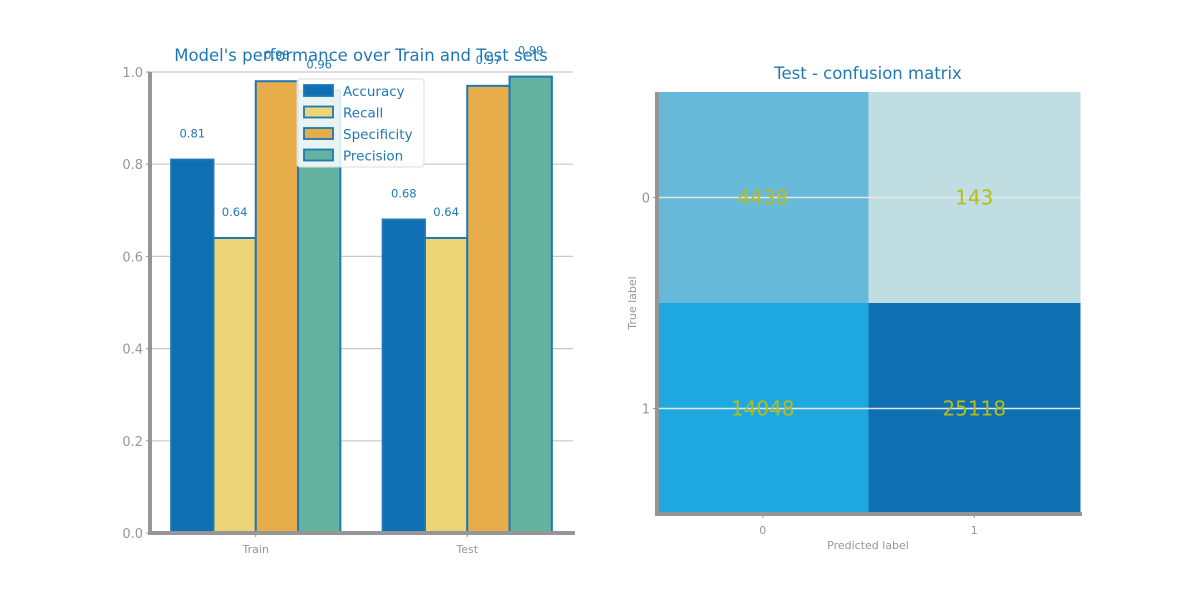  I want to click on y-tick-label: 0.8, so click(132, 165).